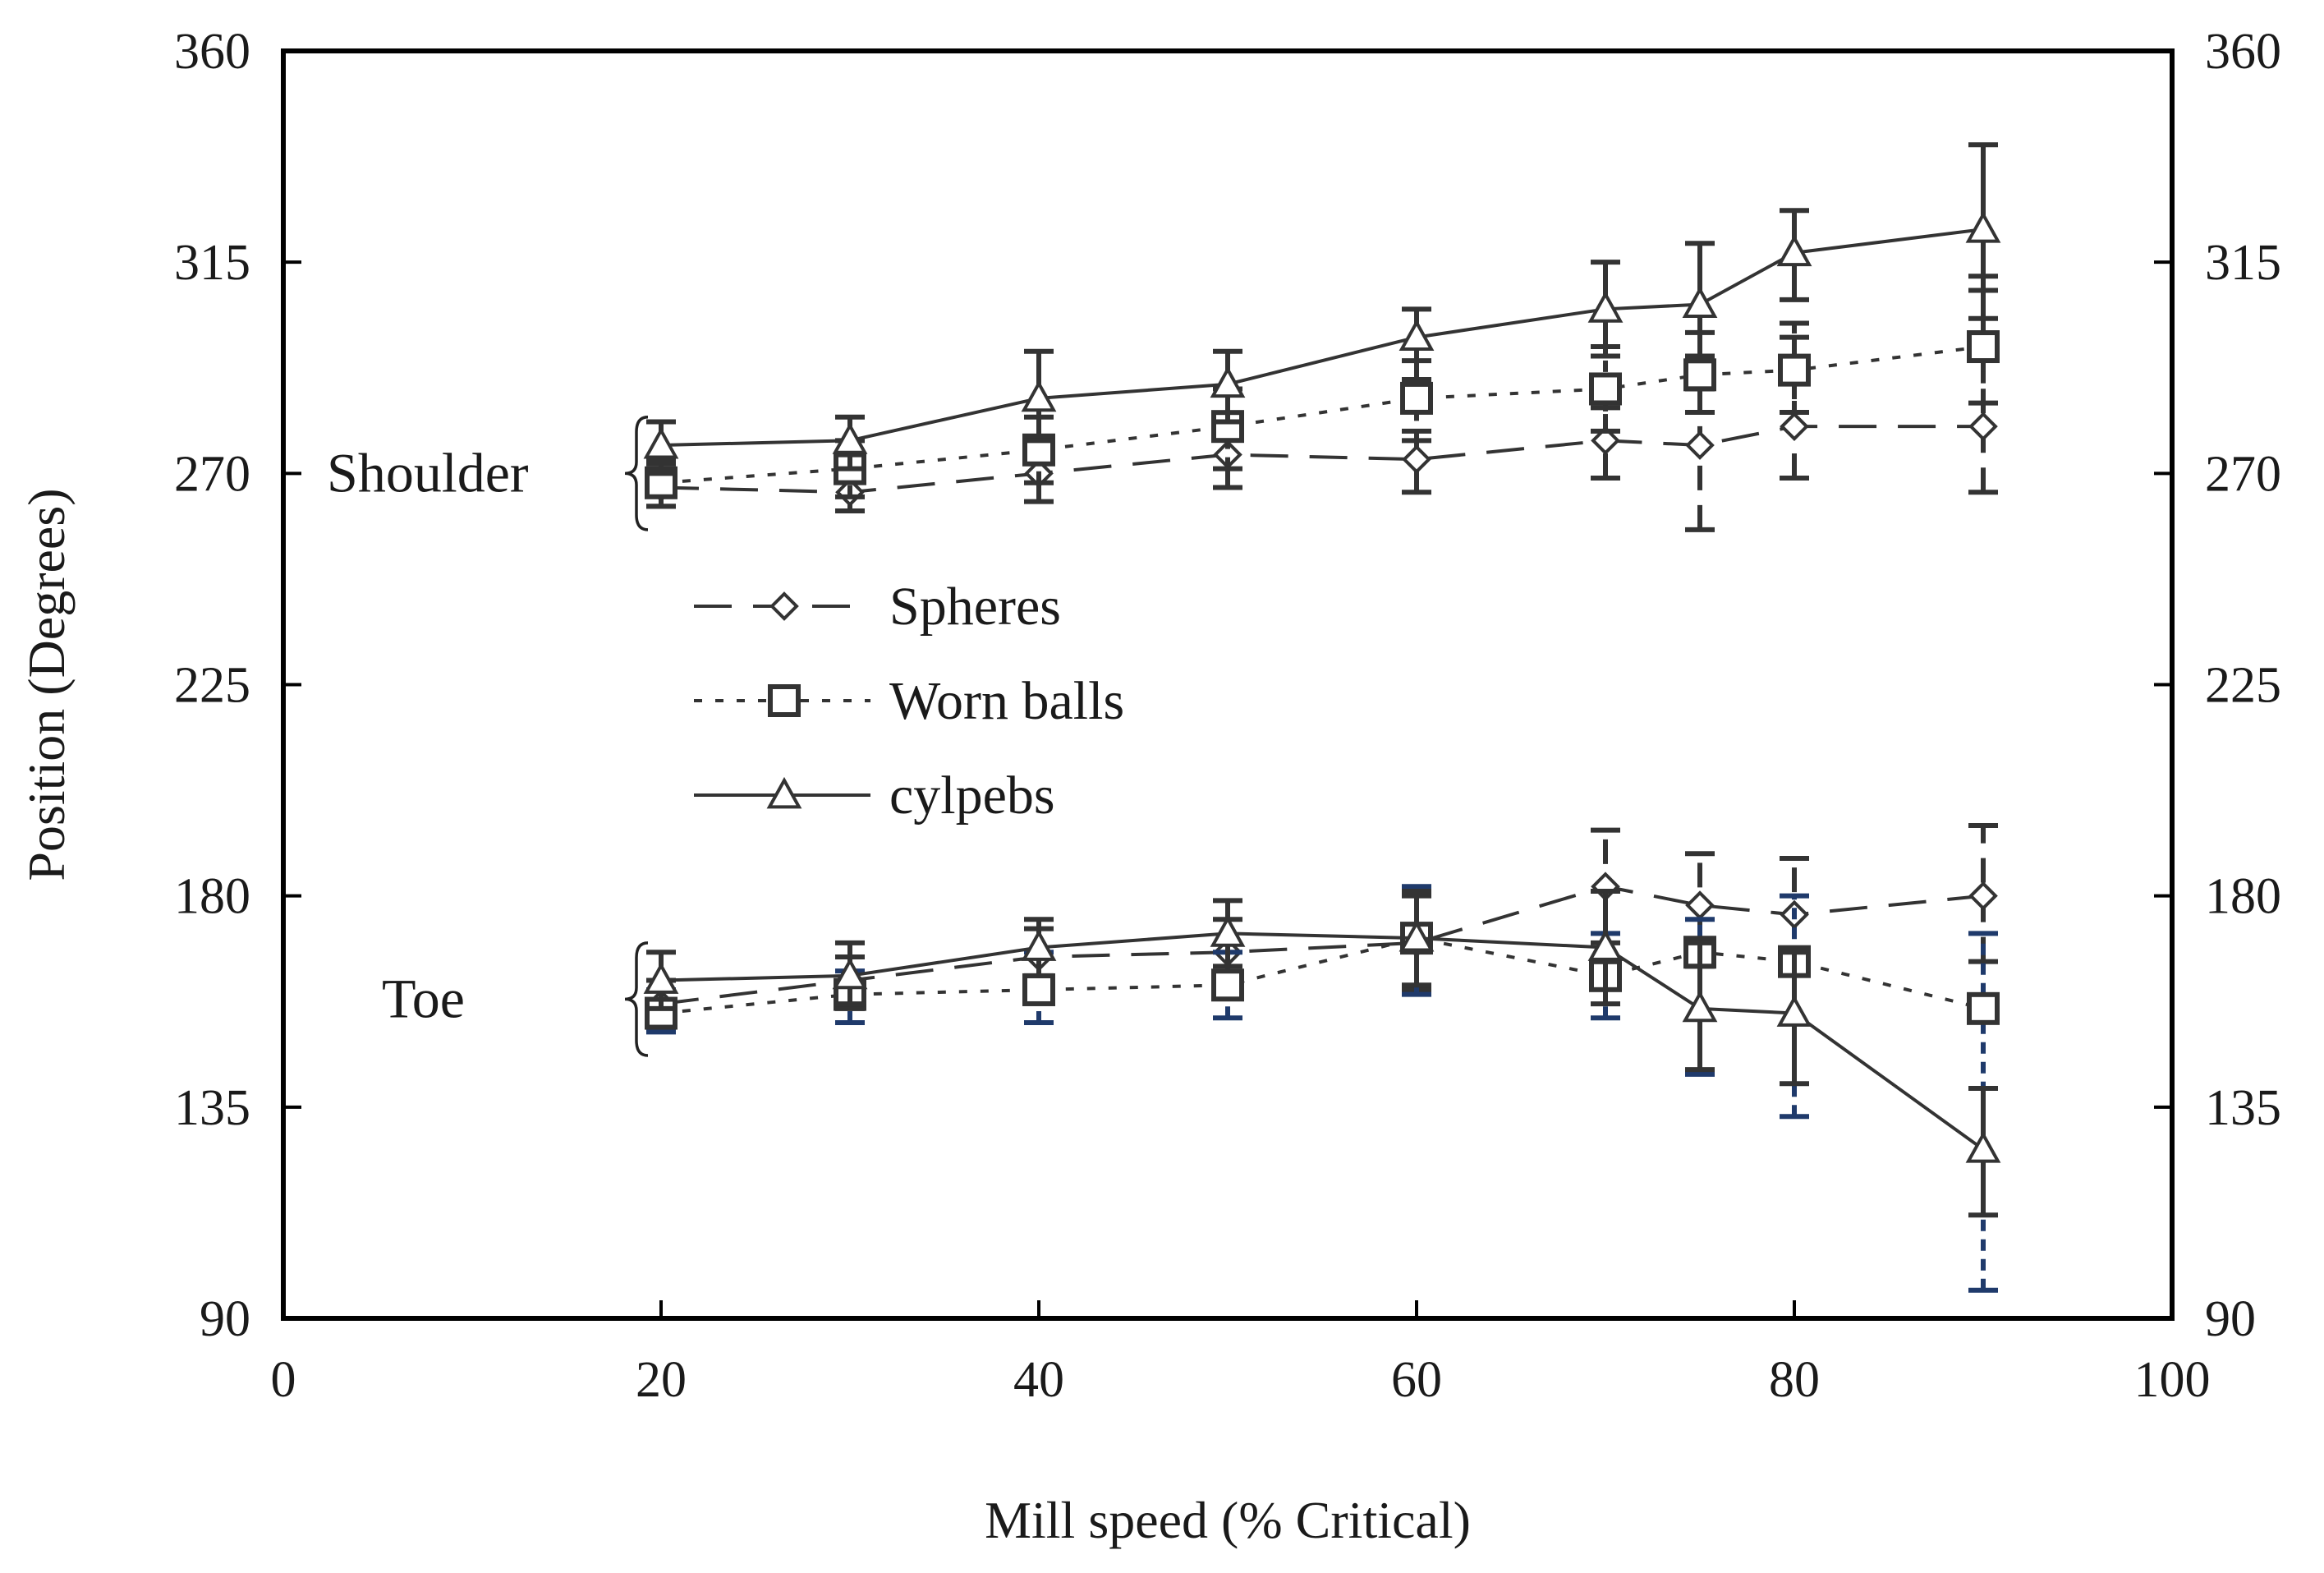 The height and width of the screenshot is (1573, 2324). Describe the element at coordinates (2230, 1319) in the screenshot. I see `y2-tick-label: 90` at that location.